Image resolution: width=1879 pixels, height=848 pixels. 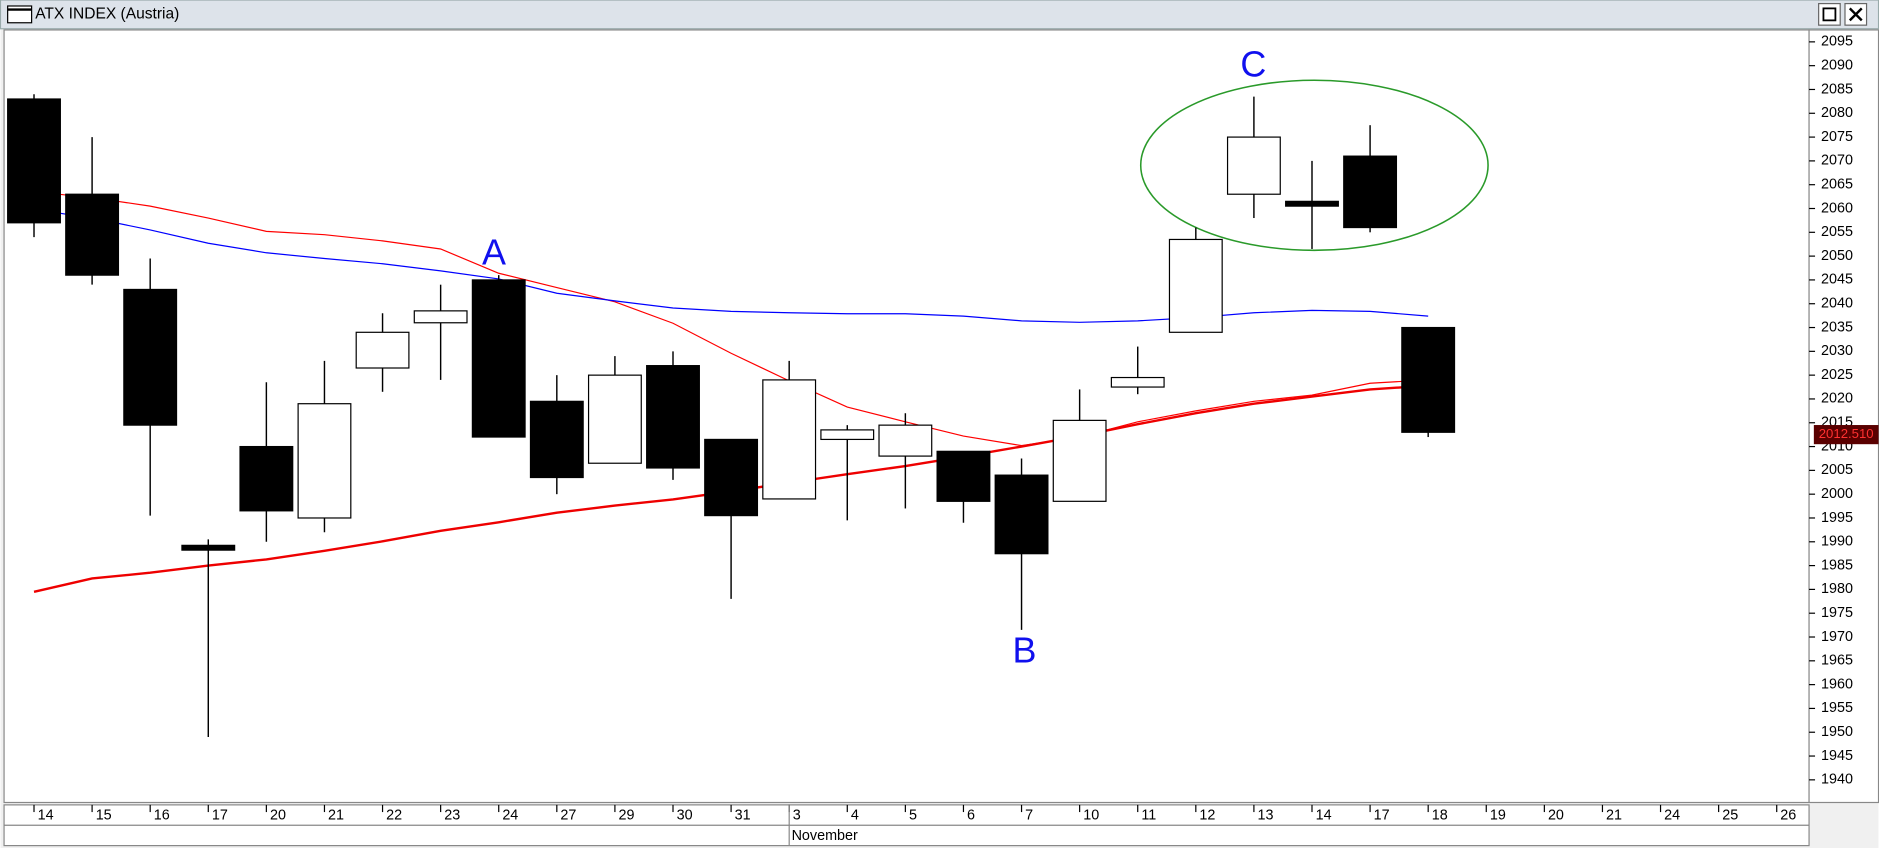 I want to click on x-tick-label: 4, so click(x=855, y=815).